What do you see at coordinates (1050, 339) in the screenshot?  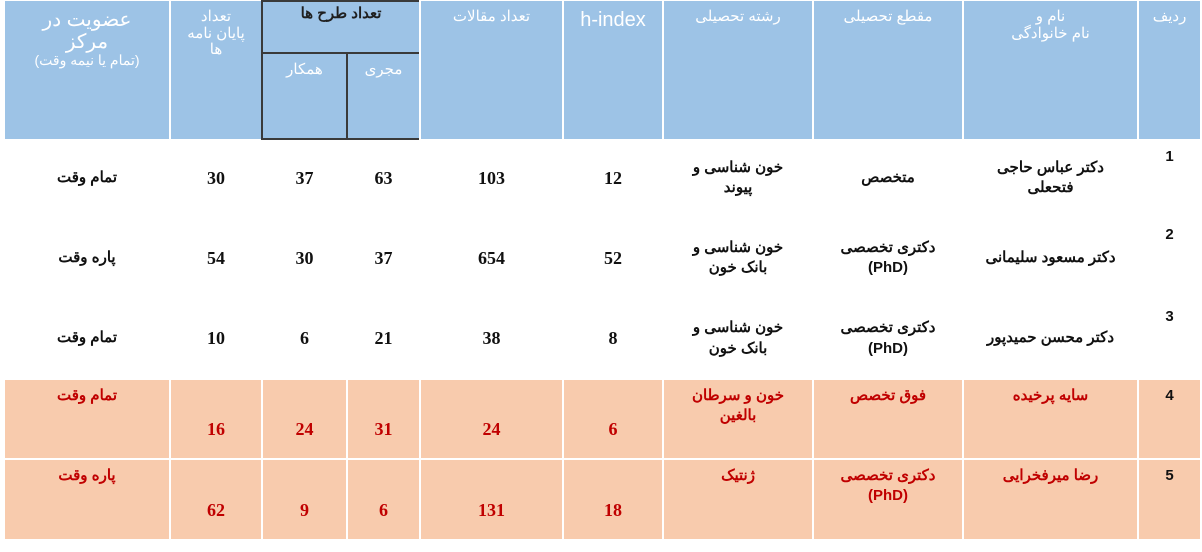 I see `table-cell: دکتر محسن حمیدپور` at bounding box center [1050, 339].